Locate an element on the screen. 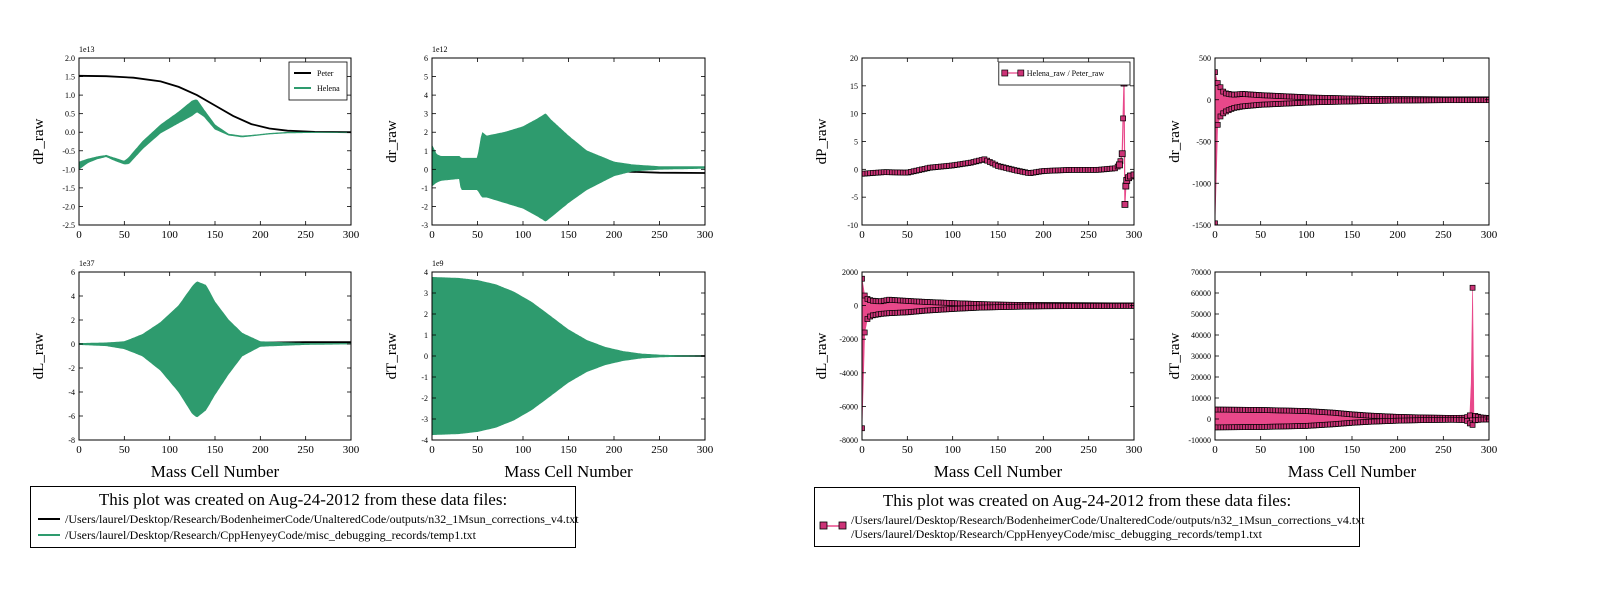 This screenshot has width=1600, height=600. y-tick-label: -8 is located at coordinates (71, 440).